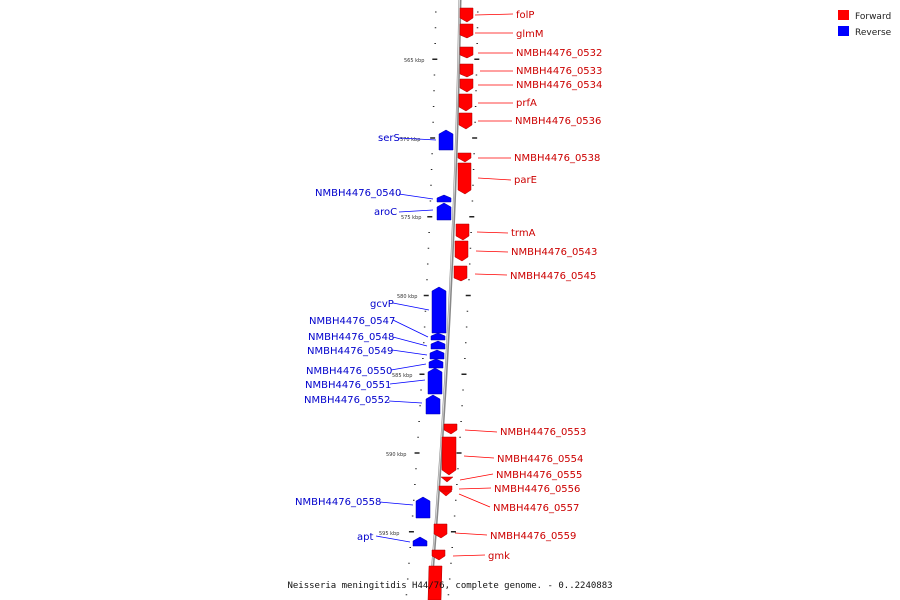 Image resolution: width=900 pixels, height=600 pixels. I want to click on gene-label-apt: apt, so click(365, 537).